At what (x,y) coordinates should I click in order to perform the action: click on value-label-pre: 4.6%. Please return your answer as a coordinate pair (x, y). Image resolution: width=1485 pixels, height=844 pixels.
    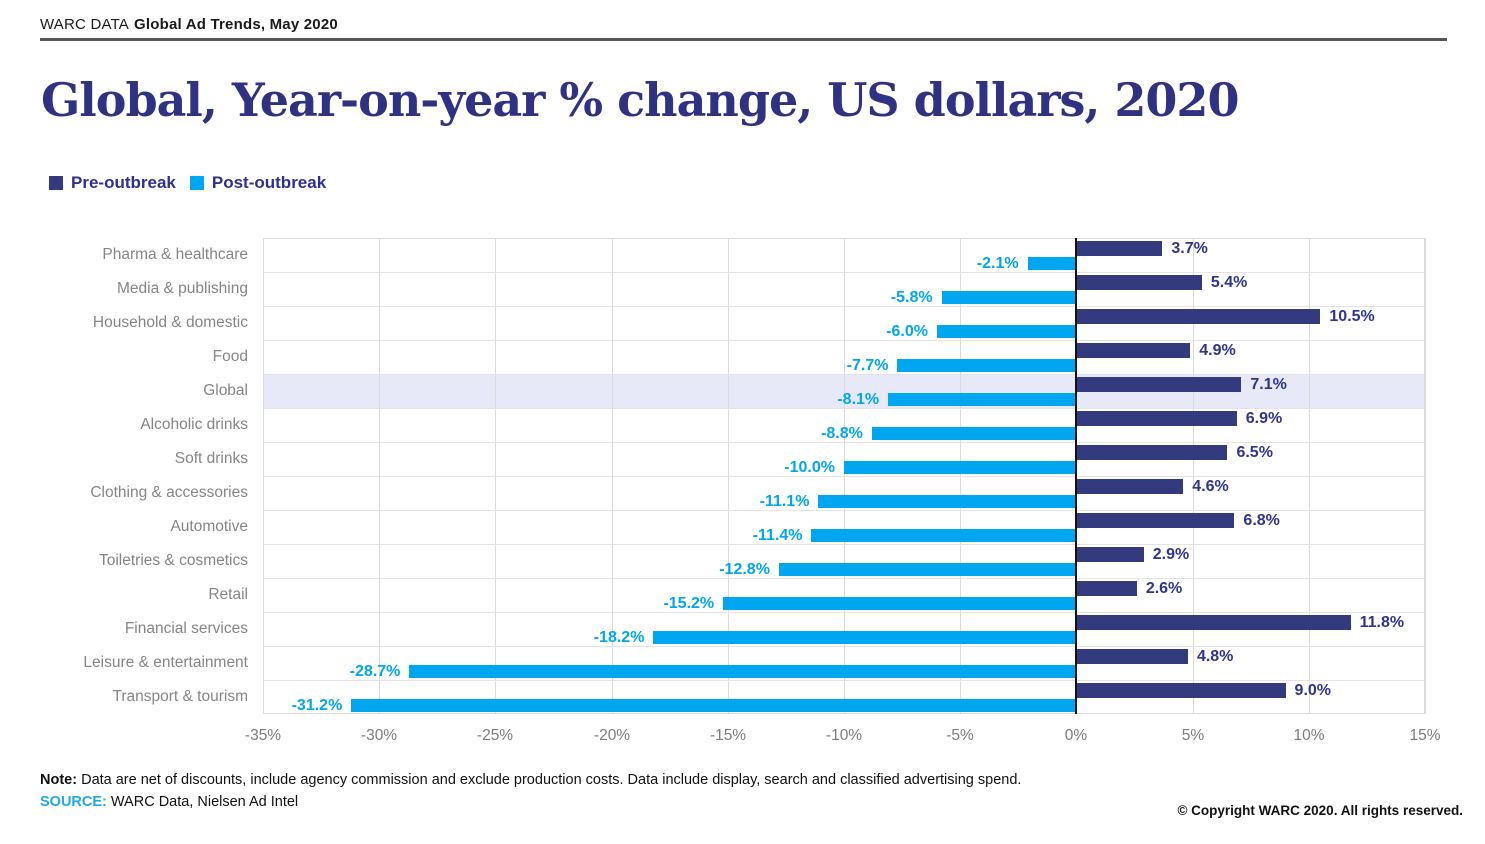
    Looking at the image, I should click on (1210, 486).